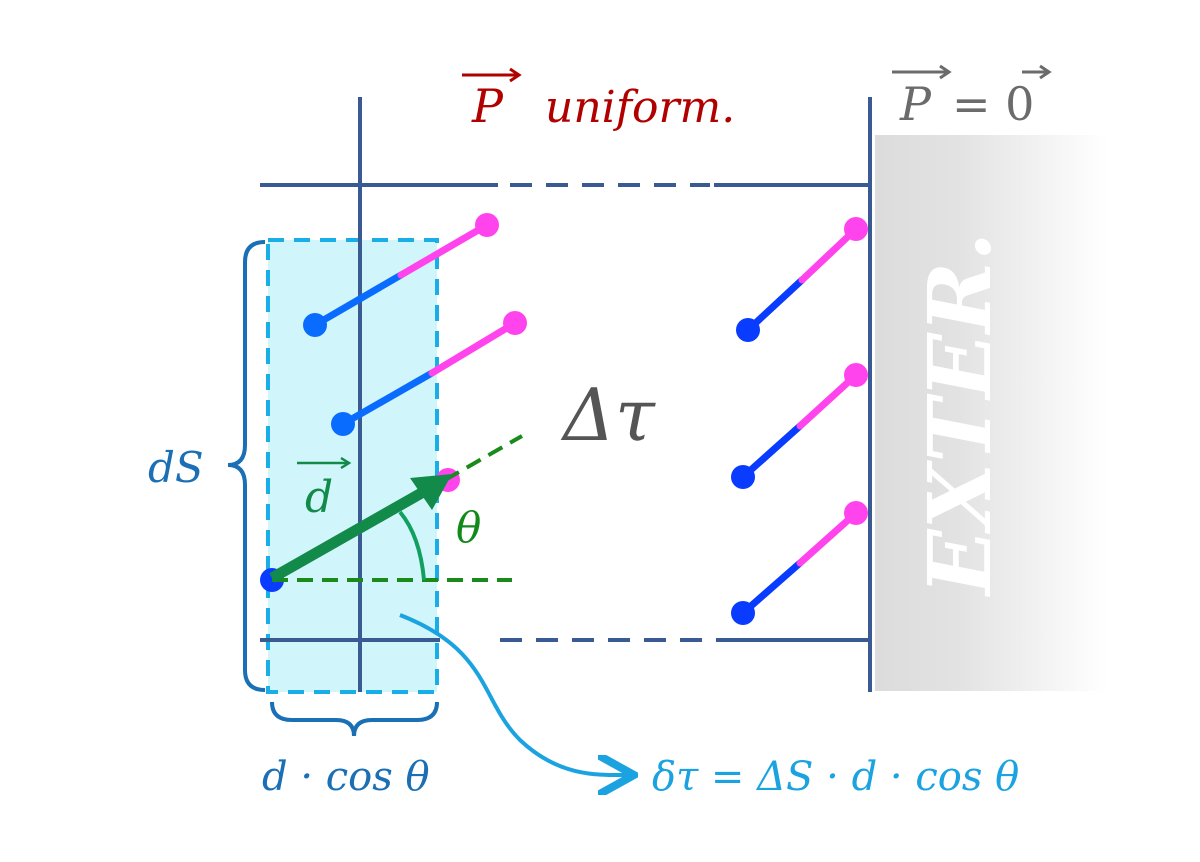 This screenshot has width=1200, height=862. Describe the element at coordinates (608, 415) in the screenshot. I see `volume-label: Δτ` at that location.